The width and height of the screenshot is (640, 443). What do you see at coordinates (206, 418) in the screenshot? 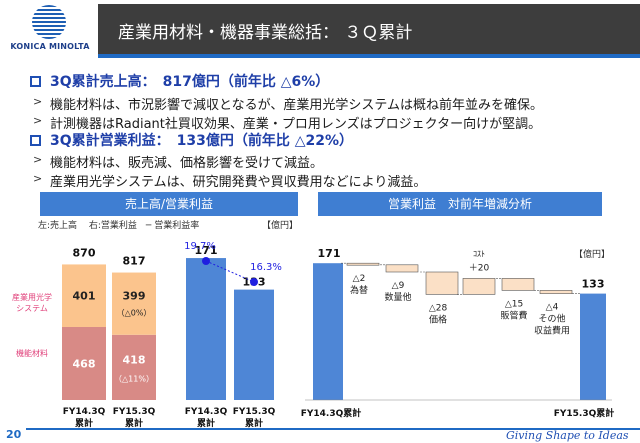
I see `profit-category-label: FY14.3Q 累計` at bounding box center [206, 418].